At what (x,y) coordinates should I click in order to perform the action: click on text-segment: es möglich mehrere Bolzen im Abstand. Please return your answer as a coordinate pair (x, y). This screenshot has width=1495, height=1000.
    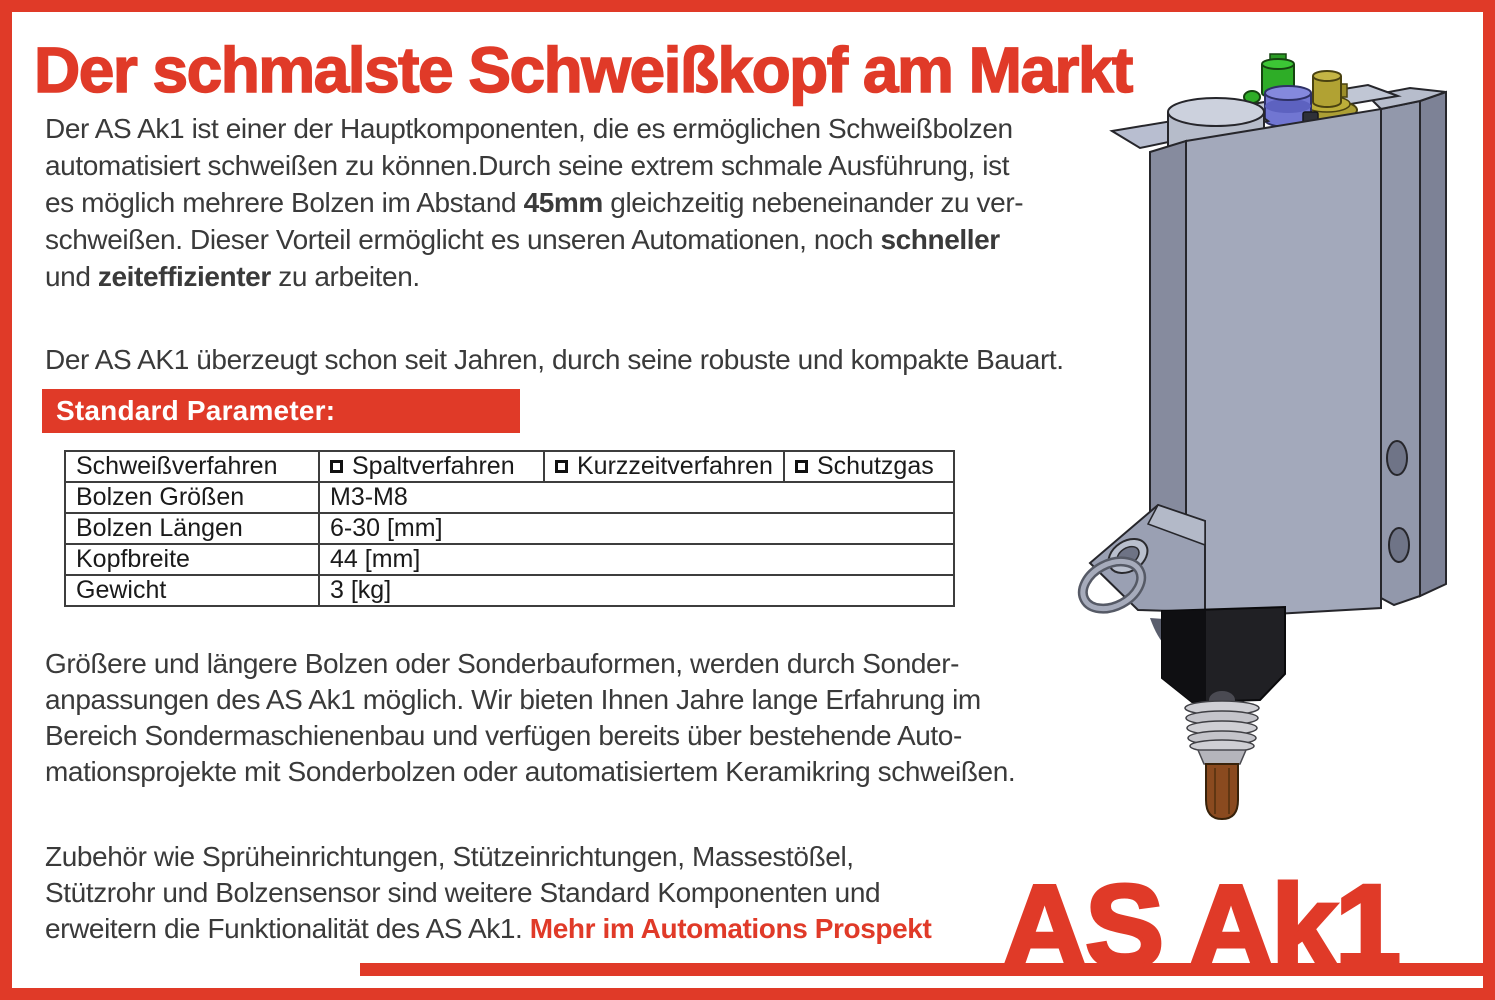
    Looking at the image, I should click on (284, 202).